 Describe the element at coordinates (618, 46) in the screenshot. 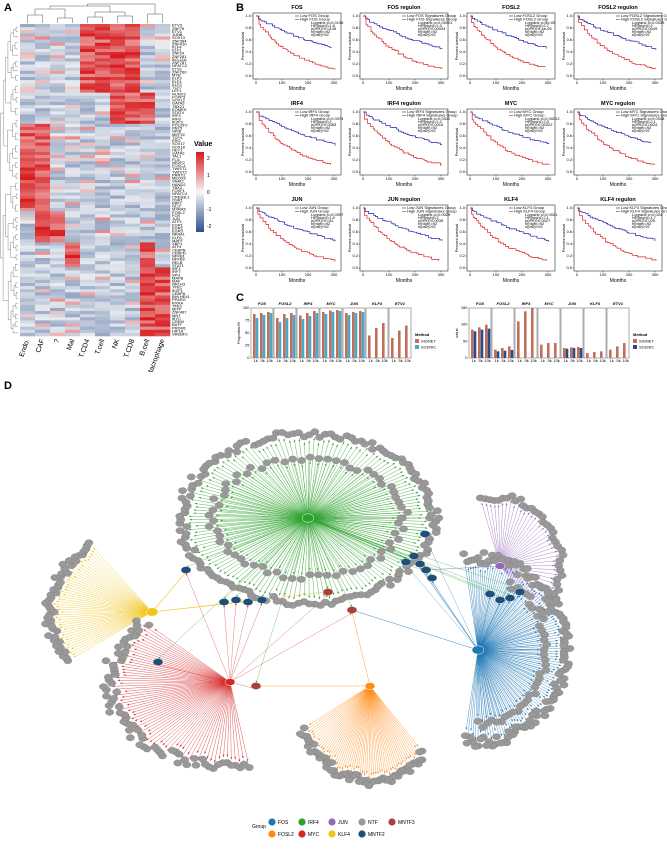

I see `km-axes` at that location.